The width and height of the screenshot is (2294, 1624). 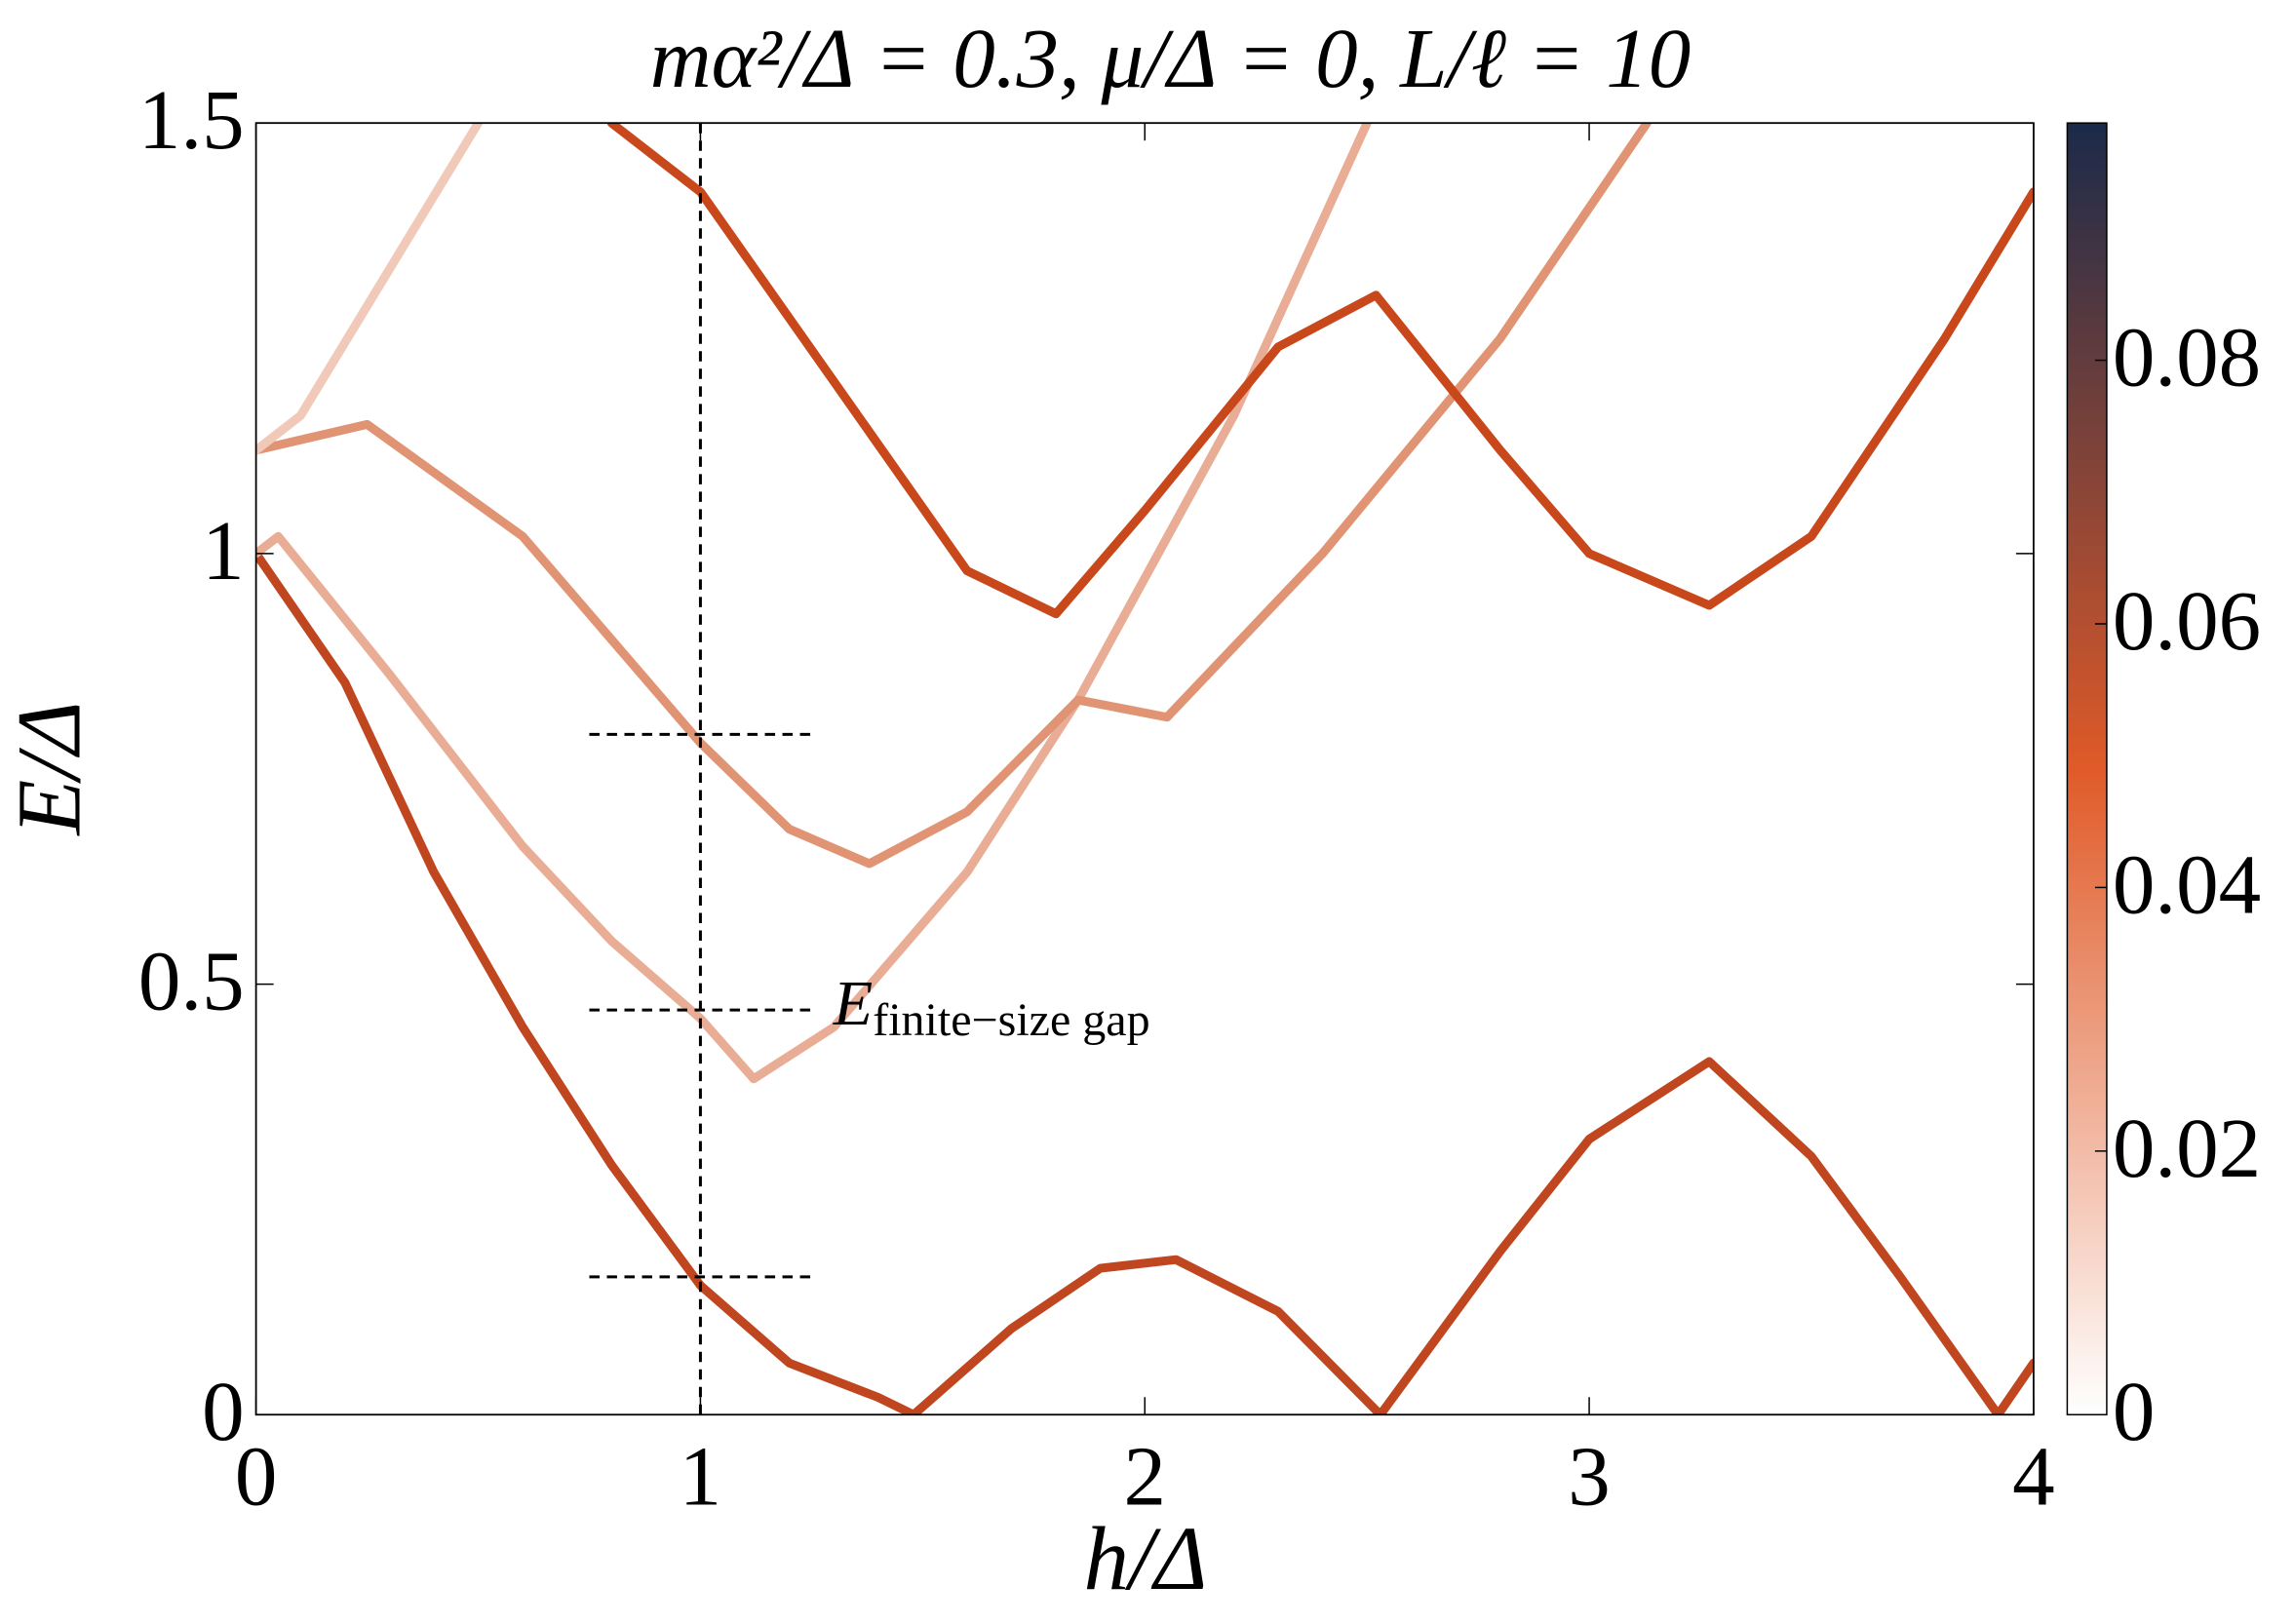 What do you see at coordinates (2187, 357) in the screenshot?
I see `colorbar-tick-label: 0.08` at bounding box center [2187, 357].